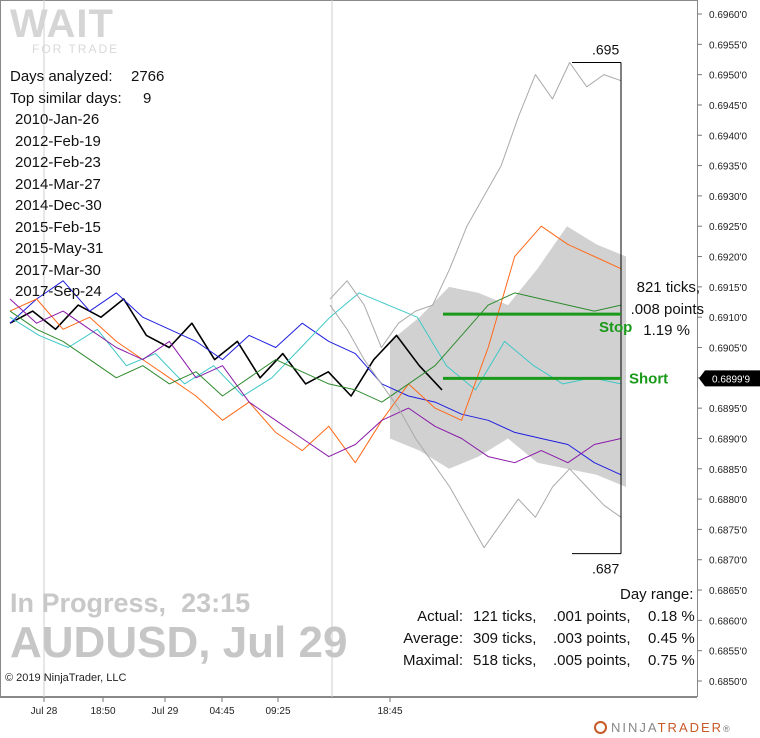 The width and height of the screenshot is (760, 738). What do you see at coordinates (508, 356) in the screenshot?
I see `projection-band` at bounding box center [508, 356].